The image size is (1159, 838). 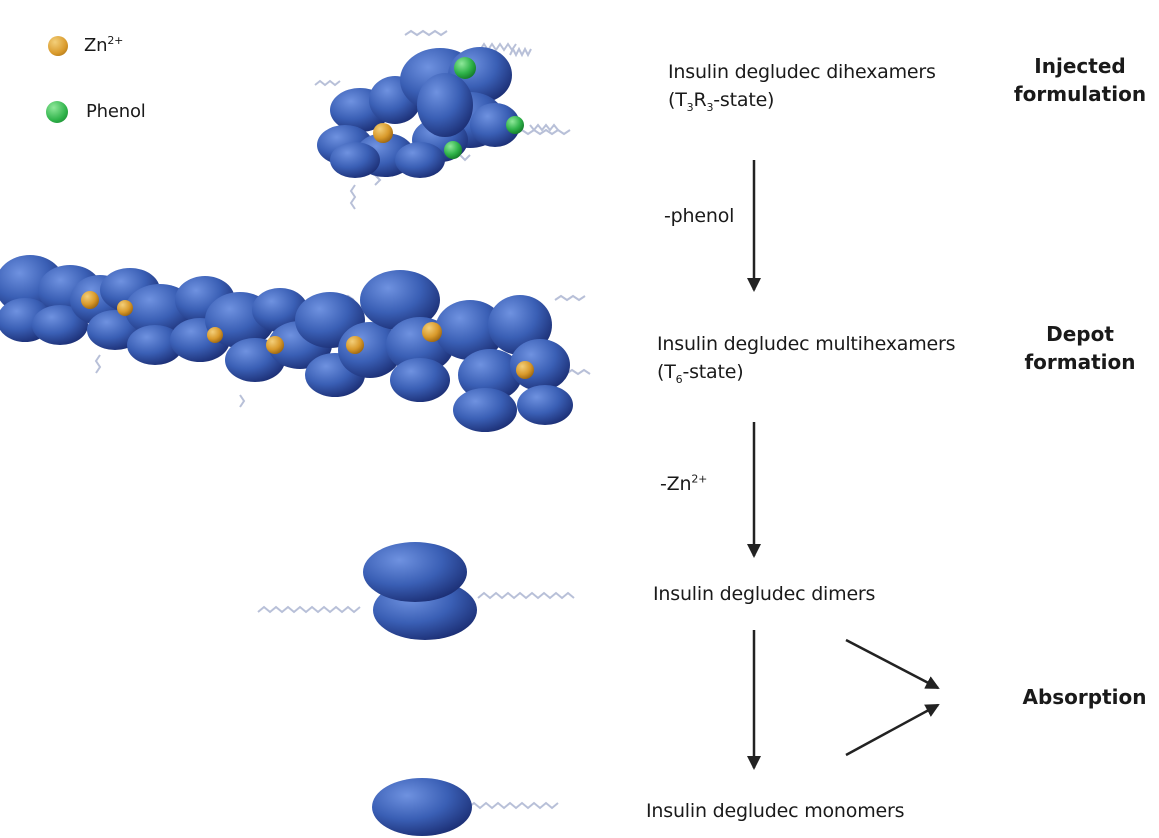 I want to click on monomers-label: Insulin degludec monomers, so click(x=775, y=811).